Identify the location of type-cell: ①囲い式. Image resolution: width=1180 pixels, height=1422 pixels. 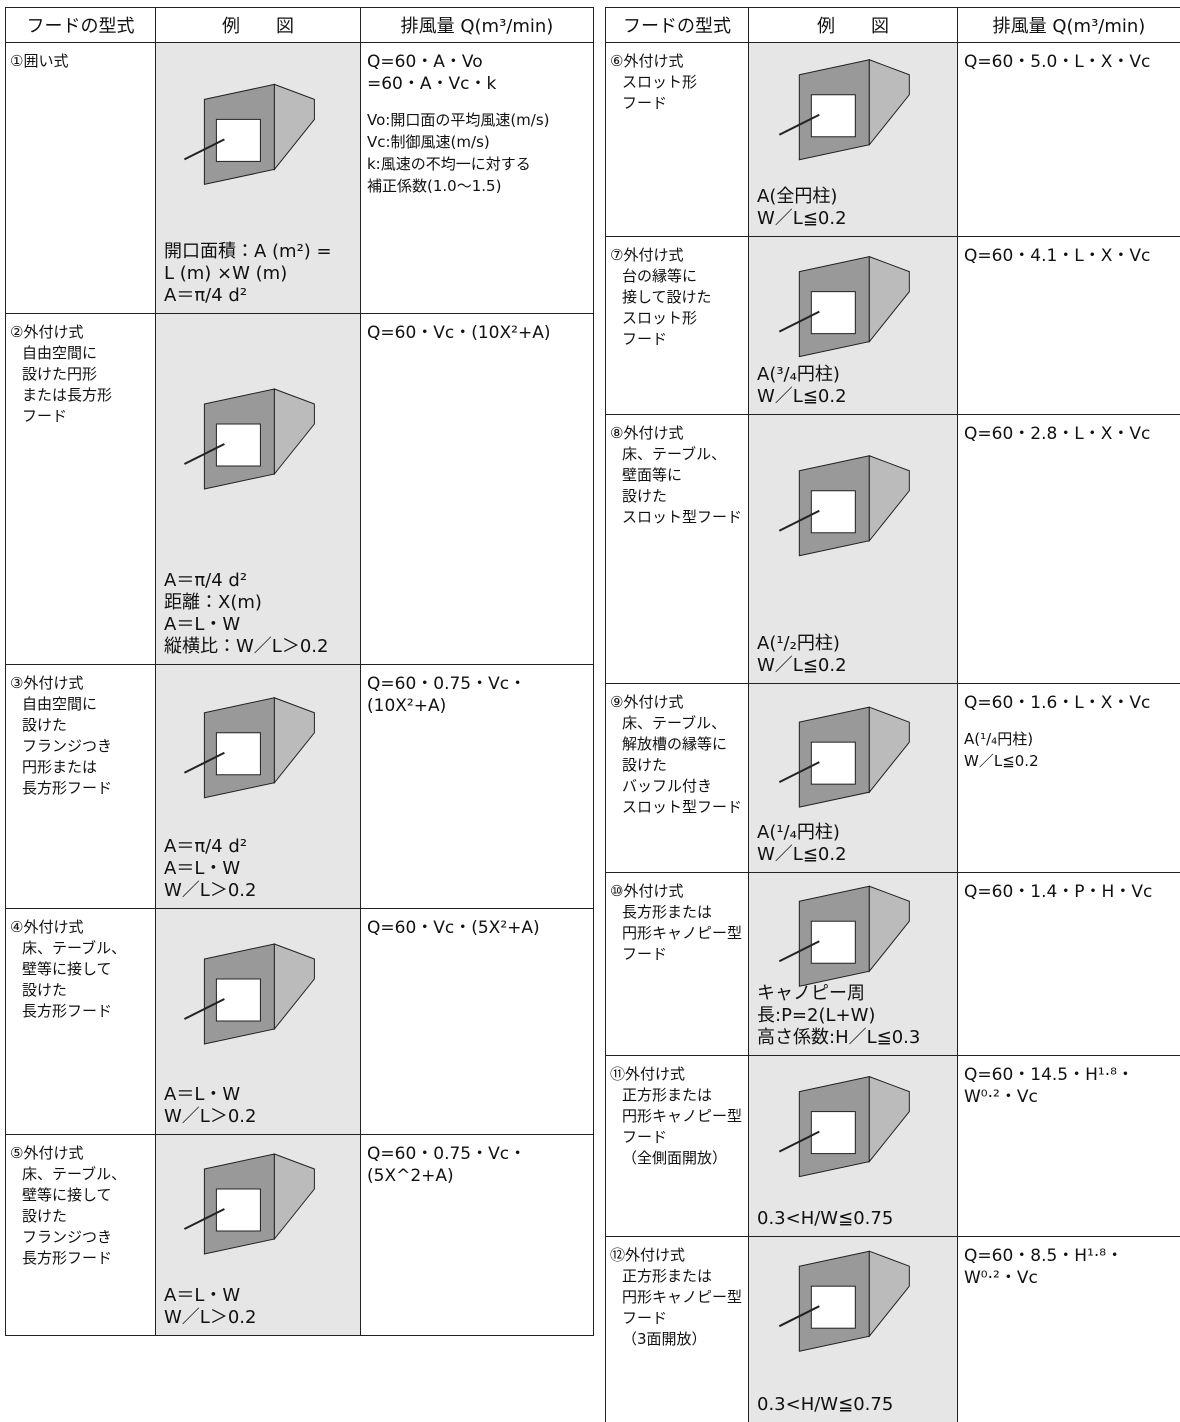
(80, 178).